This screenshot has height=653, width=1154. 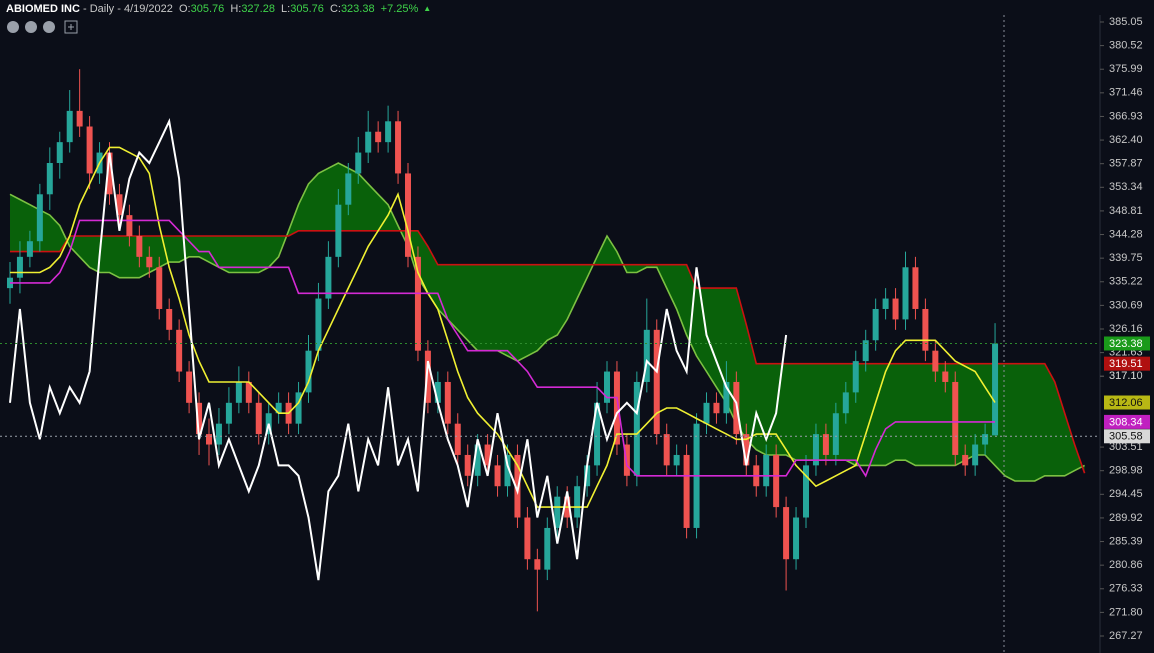 I want to click on y-tick-label: 280.86, so click(x=1126, y=565).